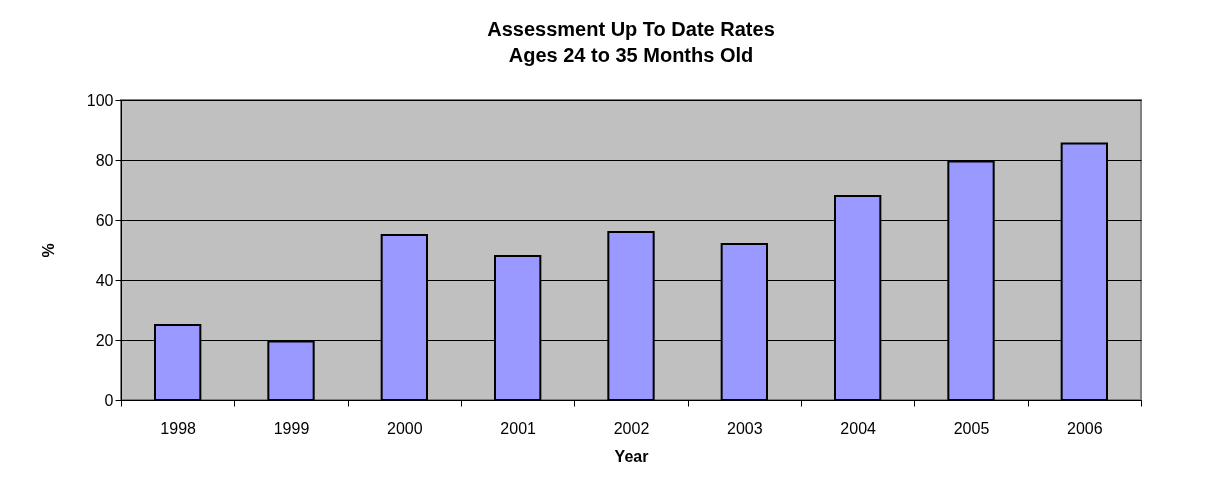 Image resolution: width=1212 pixels, height=496 pixels. I want to click on x-tick-label: 2002, so click(631, 428).